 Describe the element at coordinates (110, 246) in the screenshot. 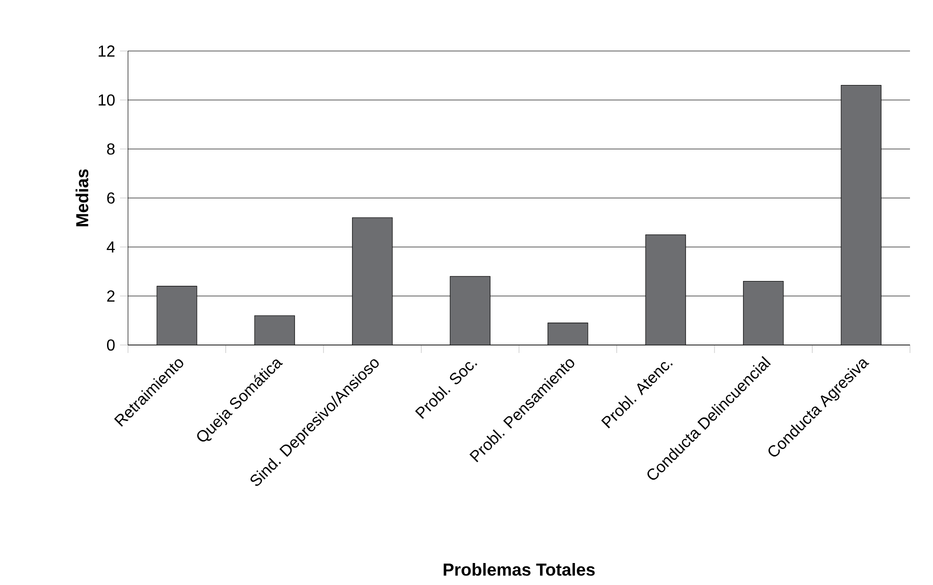

I see `y-tick-label: 4` at that location.